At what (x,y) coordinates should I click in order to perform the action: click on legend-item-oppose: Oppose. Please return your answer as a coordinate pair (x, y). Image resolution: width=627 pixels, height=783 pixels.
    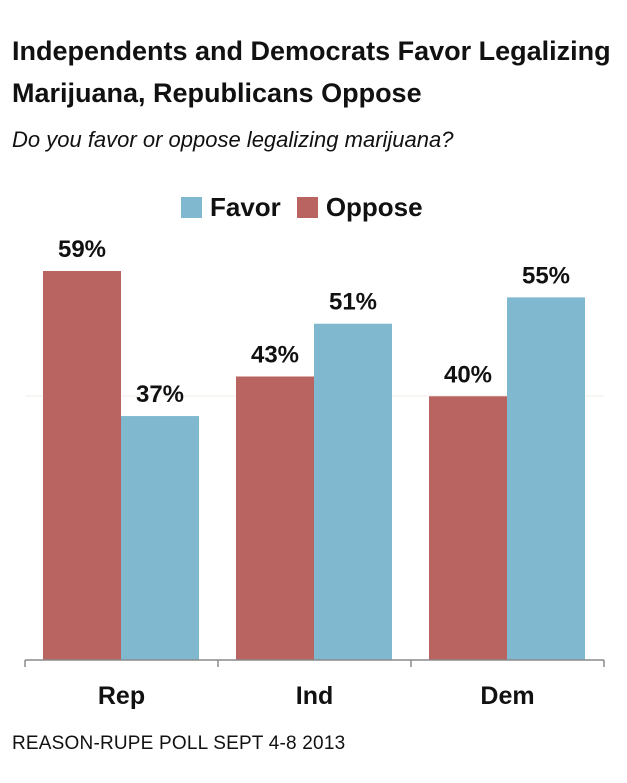
    Looking at the image, I should click on (359, 207).